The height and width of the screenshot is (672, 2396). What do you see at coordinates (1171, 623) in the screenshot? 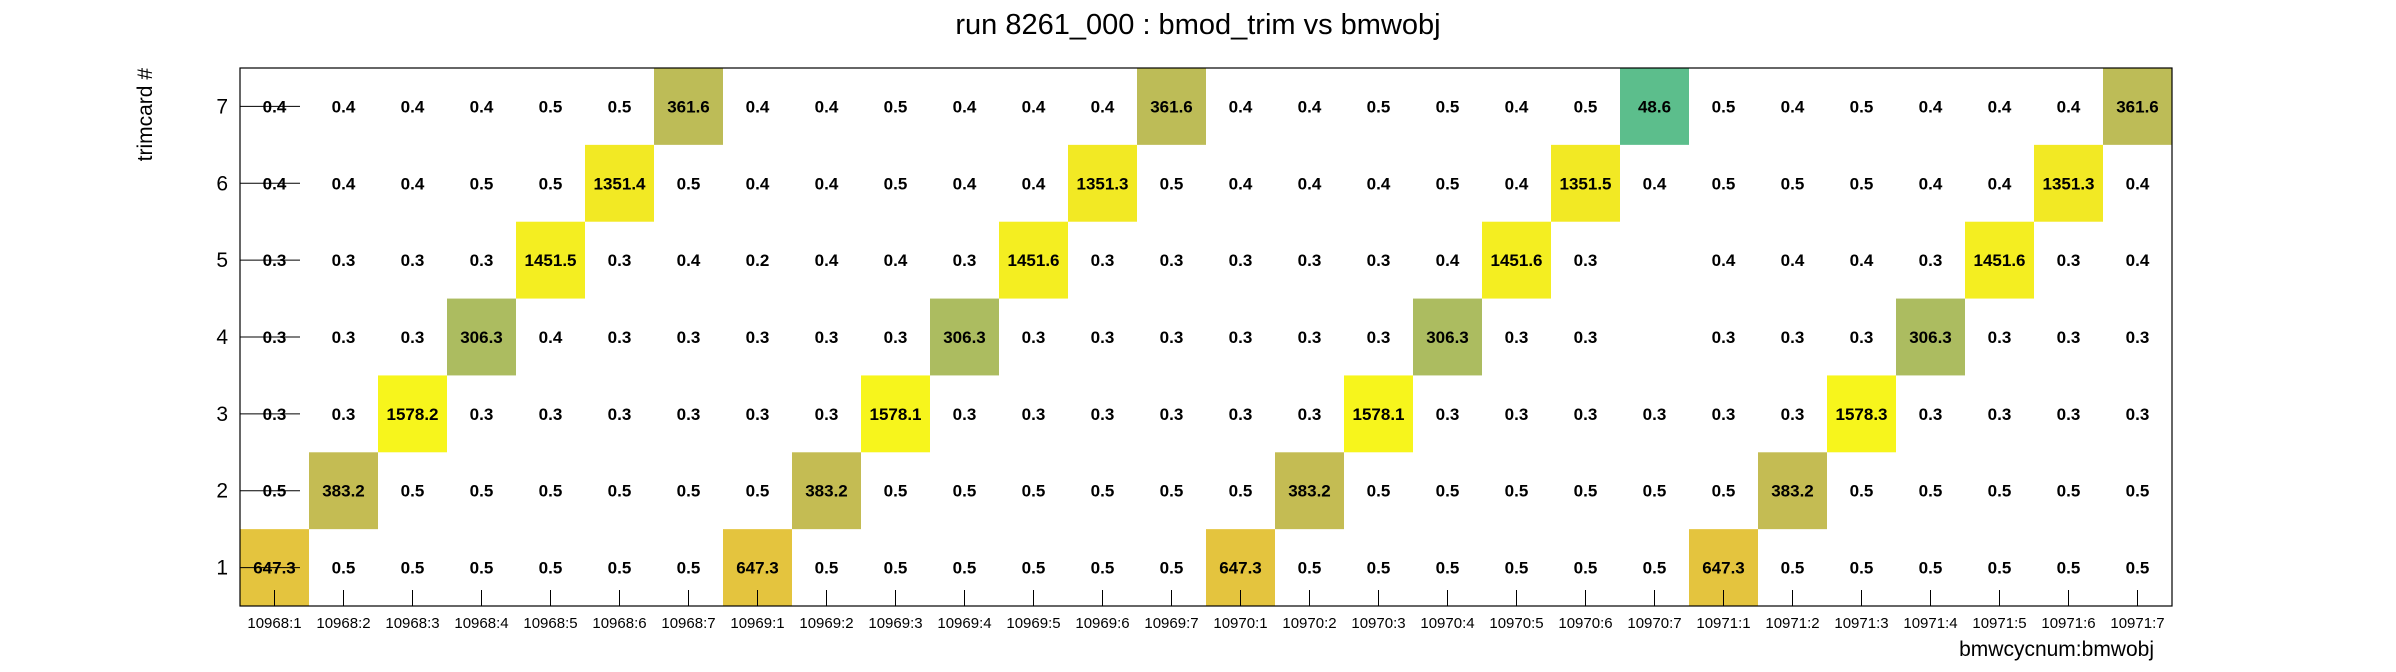
I see `x-tick-label: 10969:7` at bounding box center [1171, 623].